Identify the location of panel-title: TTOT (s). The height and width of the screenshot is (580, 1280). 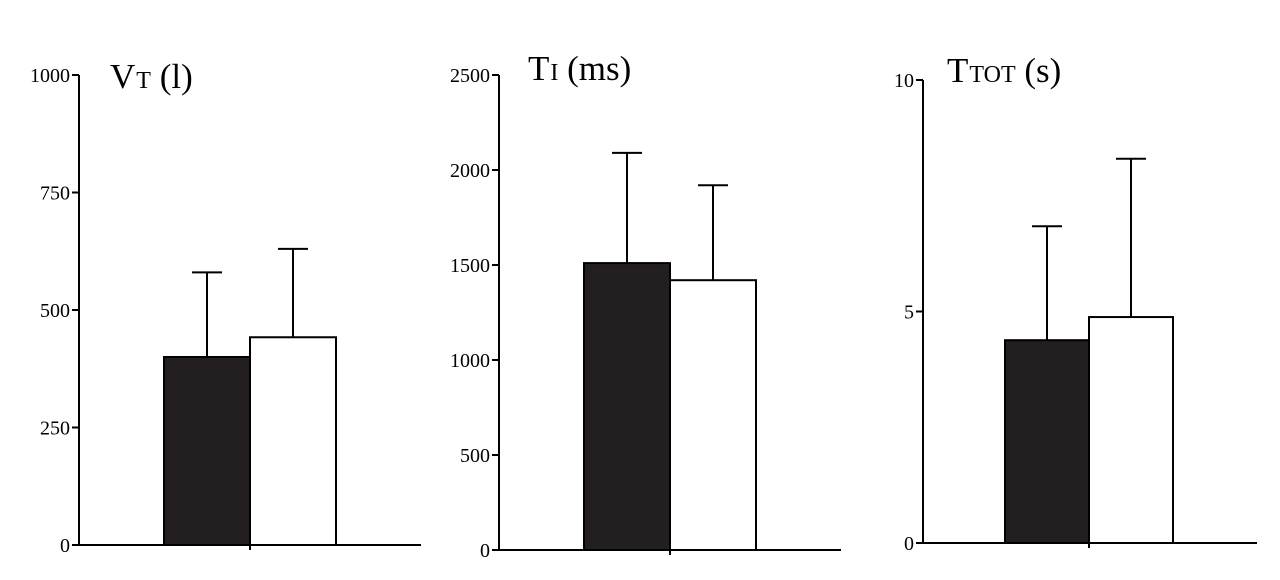
(1004, 70).